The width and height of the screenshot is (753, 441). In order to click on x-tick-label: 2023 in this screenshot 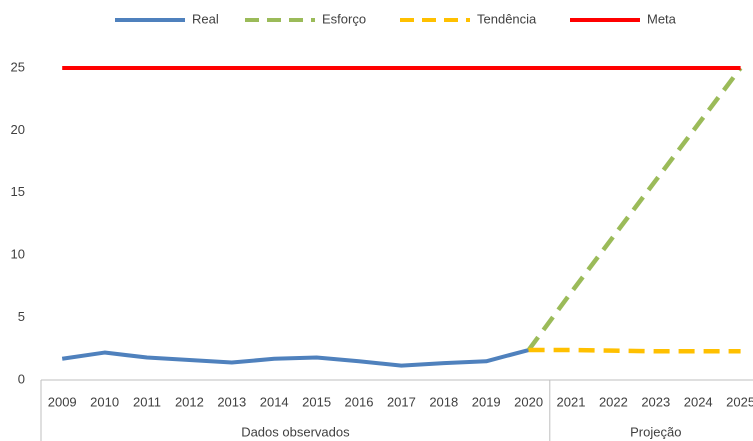, I will do `click(655, 401)`.